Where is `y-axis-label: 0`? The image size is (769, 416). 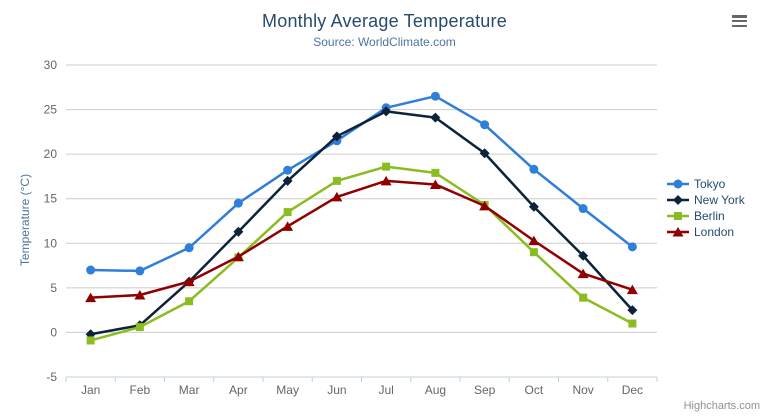
y-axis-label: 0 is located at coordinates (53, 332).